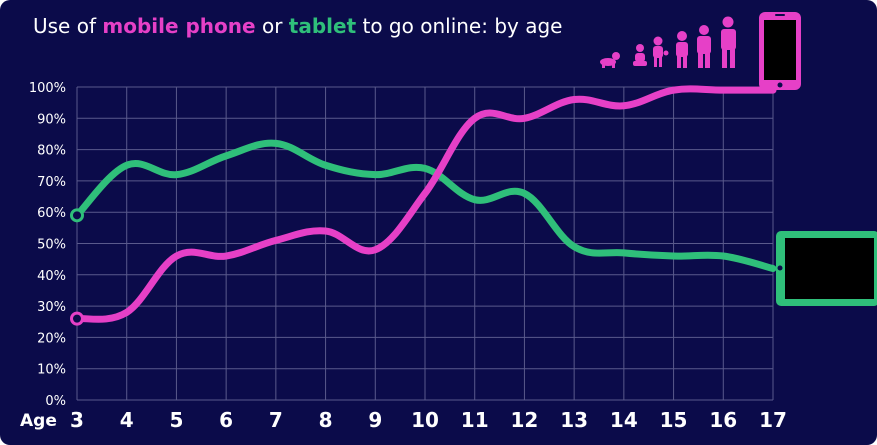 This screenshot has height=445, width=877. I want to click on y-tick-label: 70%, so click(51, 182).